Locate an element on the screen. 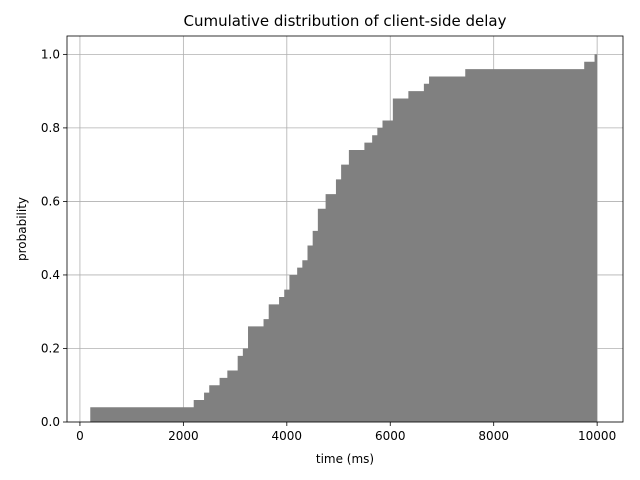 This screenshot has height=480, width=640. y-tick-label: 0.0 is located at coordinates (50, 422).